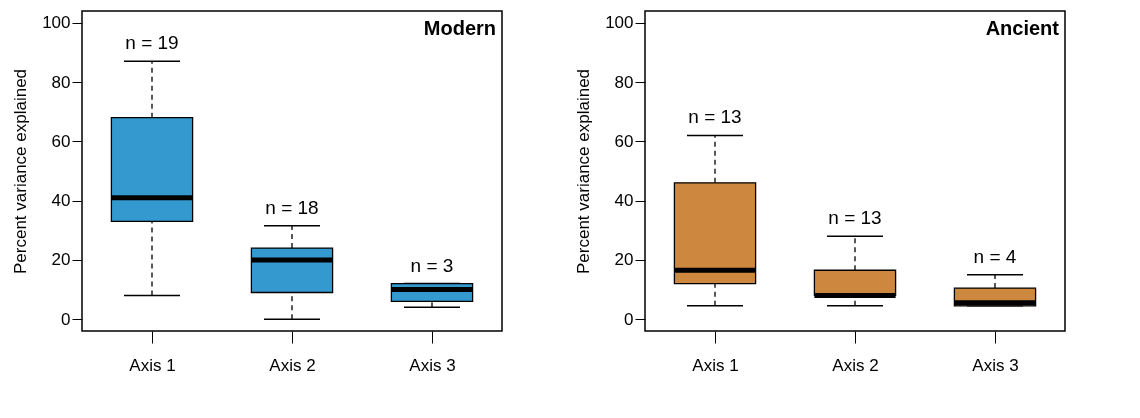 The height and width of the screenshot is (418, 1140). Describe the element at coordinates (152, 43) in the screenshot. I see `annotation: n = 19` at that location.